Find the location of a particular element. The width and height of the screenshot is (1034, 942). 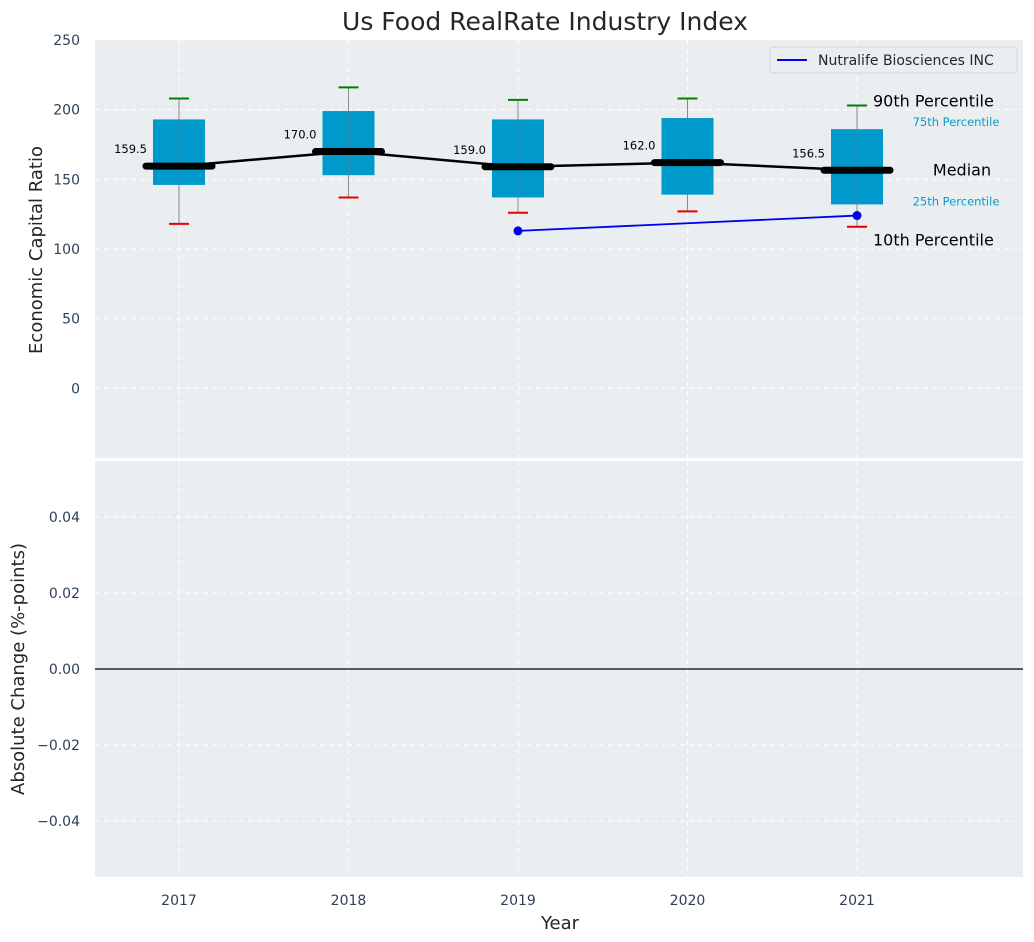

median-value-label: 159.0 is located at coordinates (469, 150).